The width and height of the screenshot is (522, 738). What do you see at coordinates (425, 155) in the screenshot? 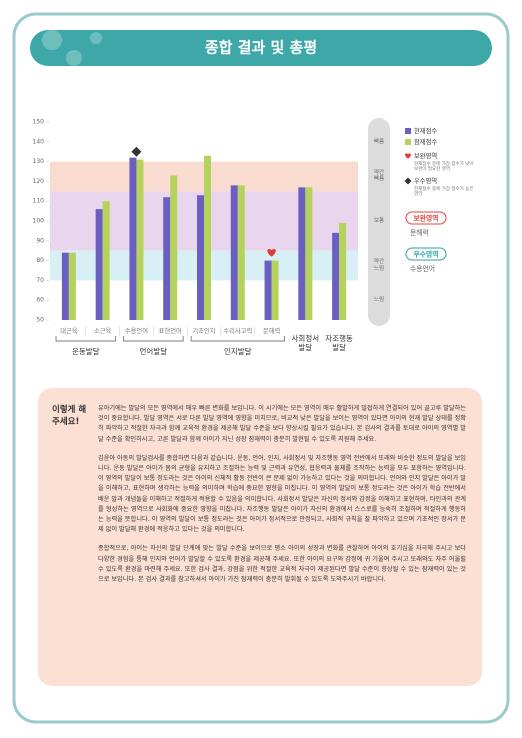
I see `legend-label: 보완영역` at bounding box center [425, 155].